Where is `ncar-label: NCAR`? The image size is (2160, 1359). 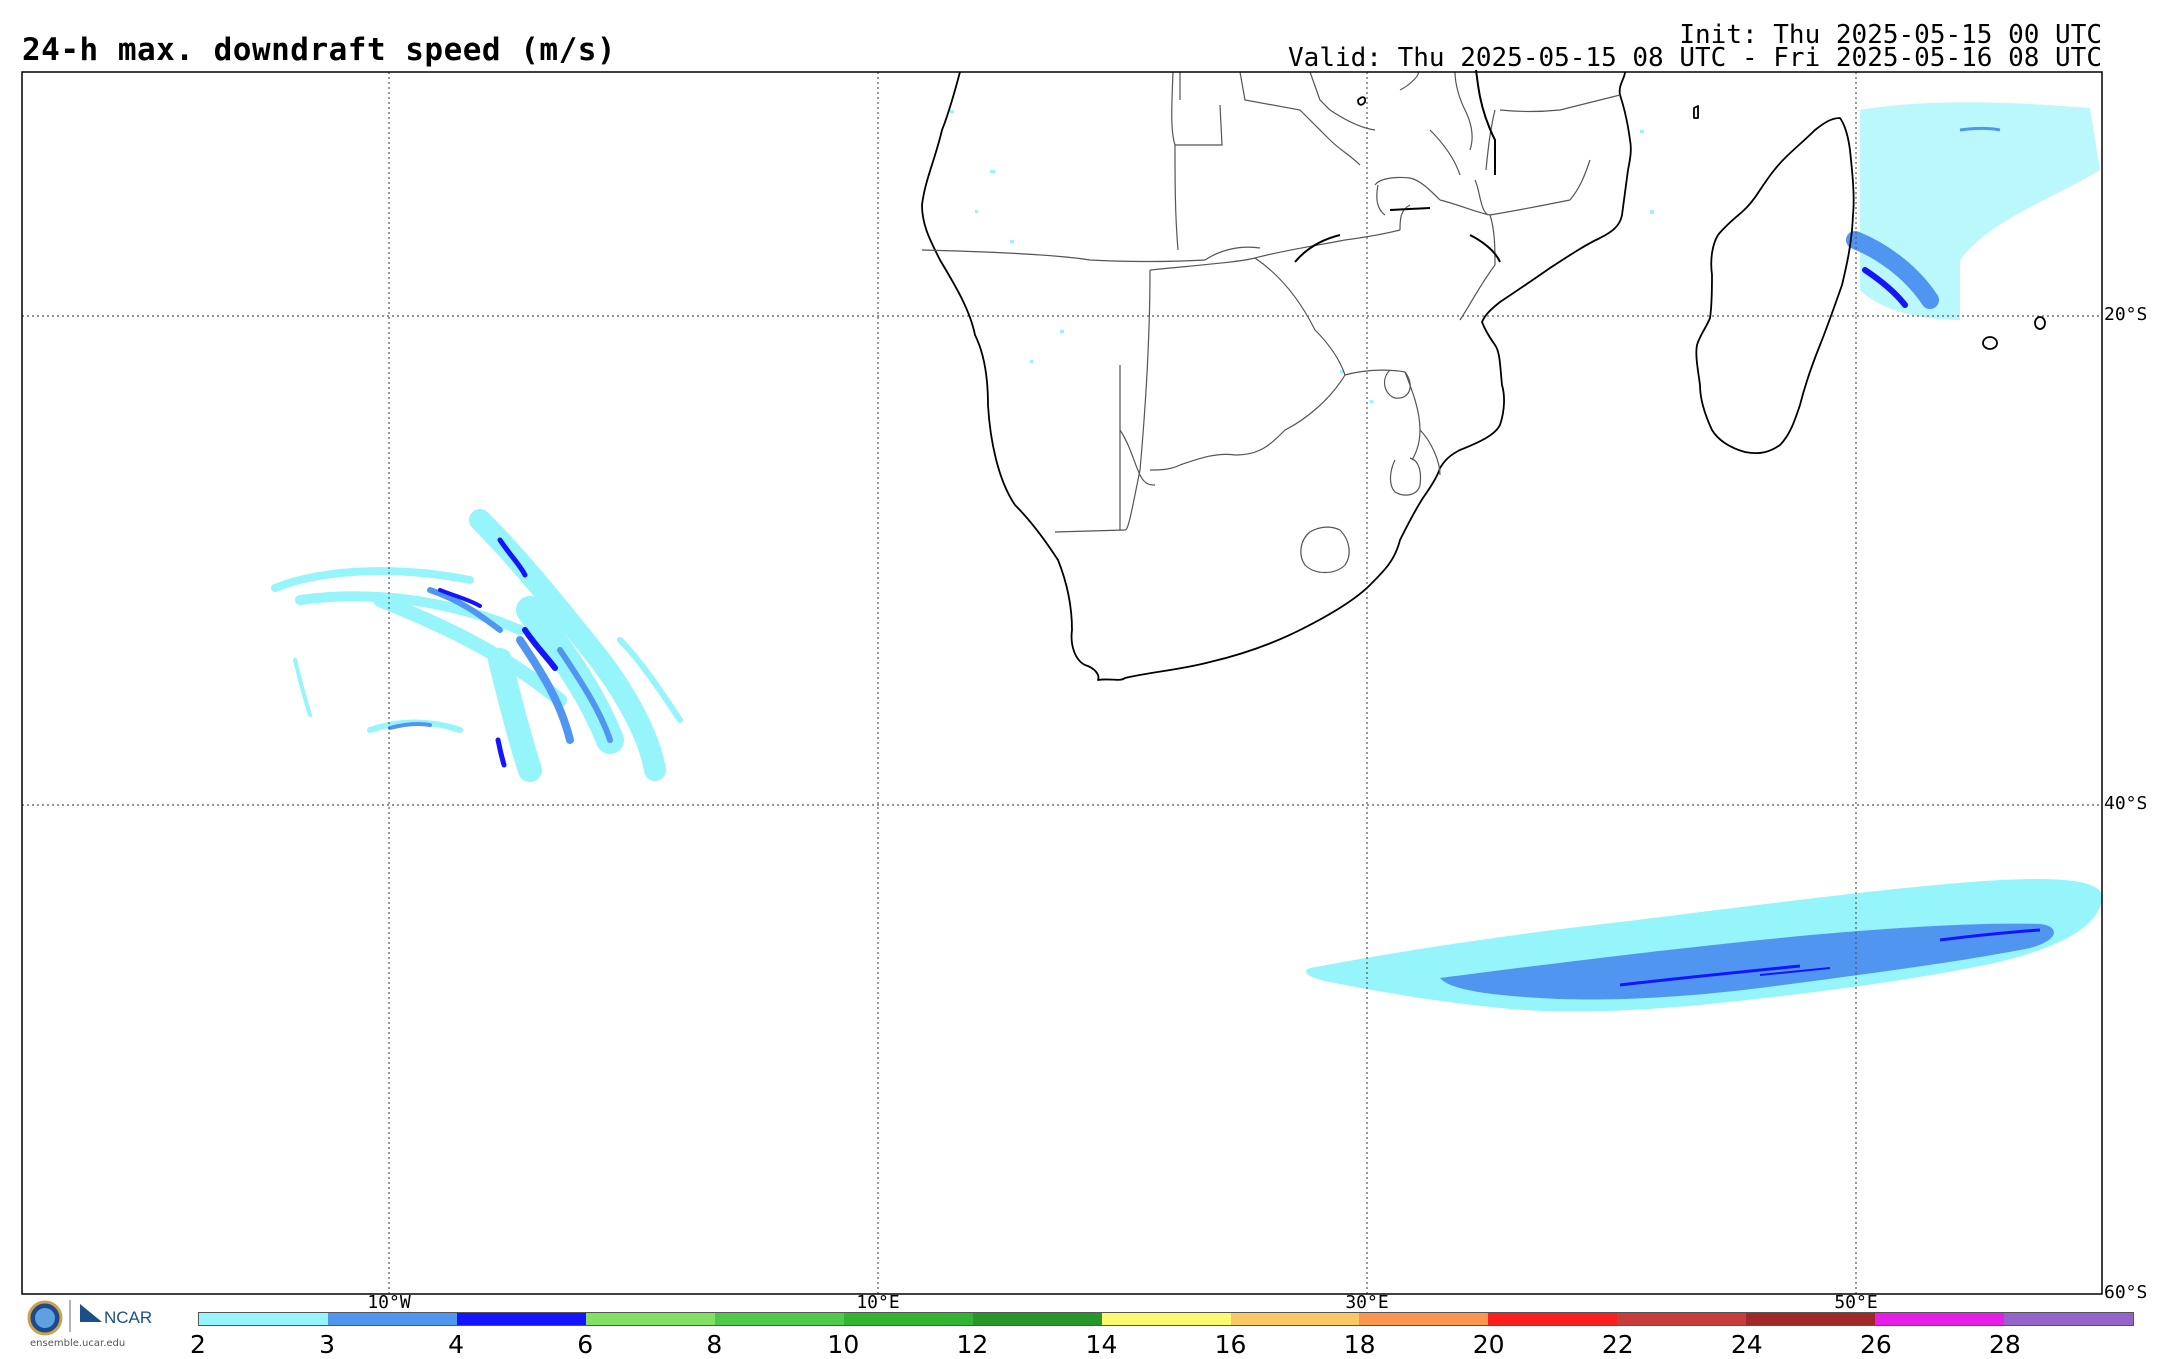
ncar-label: NCAR is located at coordinates (128, 1317).